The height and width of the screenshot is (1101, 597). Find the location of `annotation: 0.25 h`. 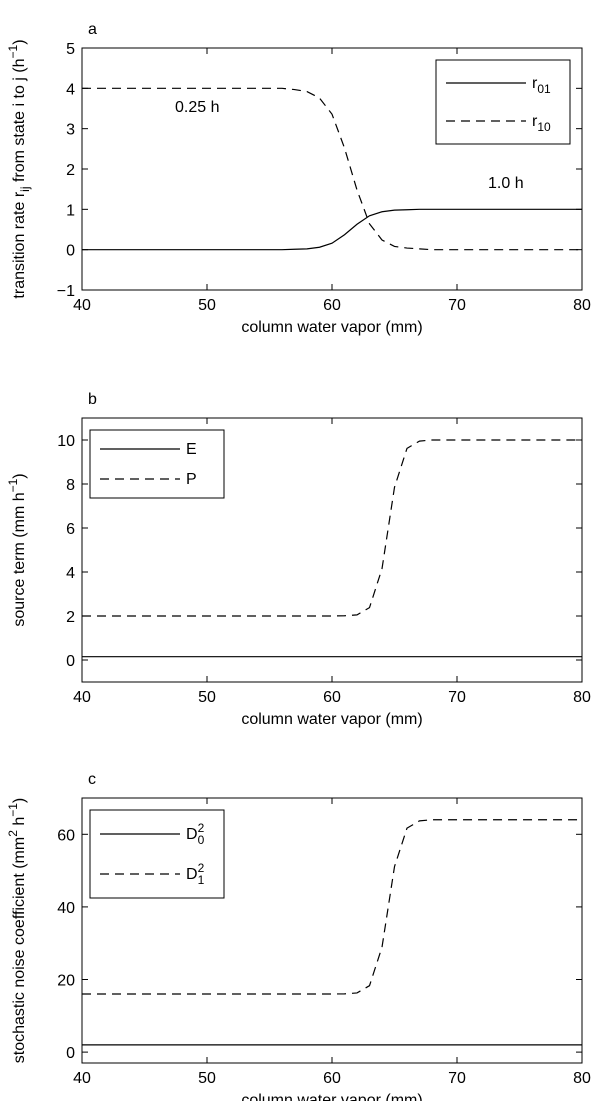

annotation: 0.25 h is located at coordinates (197, 107).